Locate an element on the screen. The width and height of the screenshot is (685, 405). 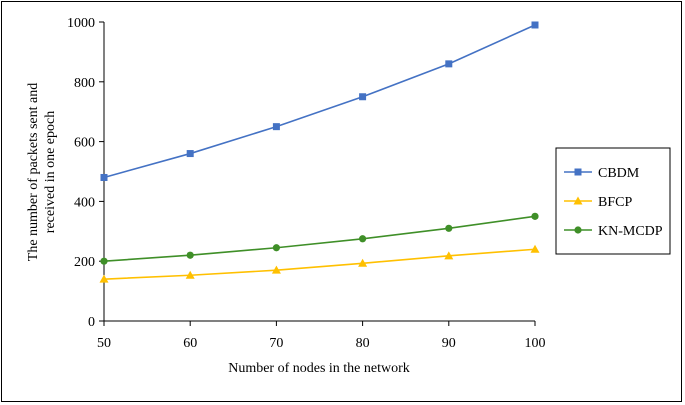
legend-marker-bfcp is located at coordinates (578, 200).